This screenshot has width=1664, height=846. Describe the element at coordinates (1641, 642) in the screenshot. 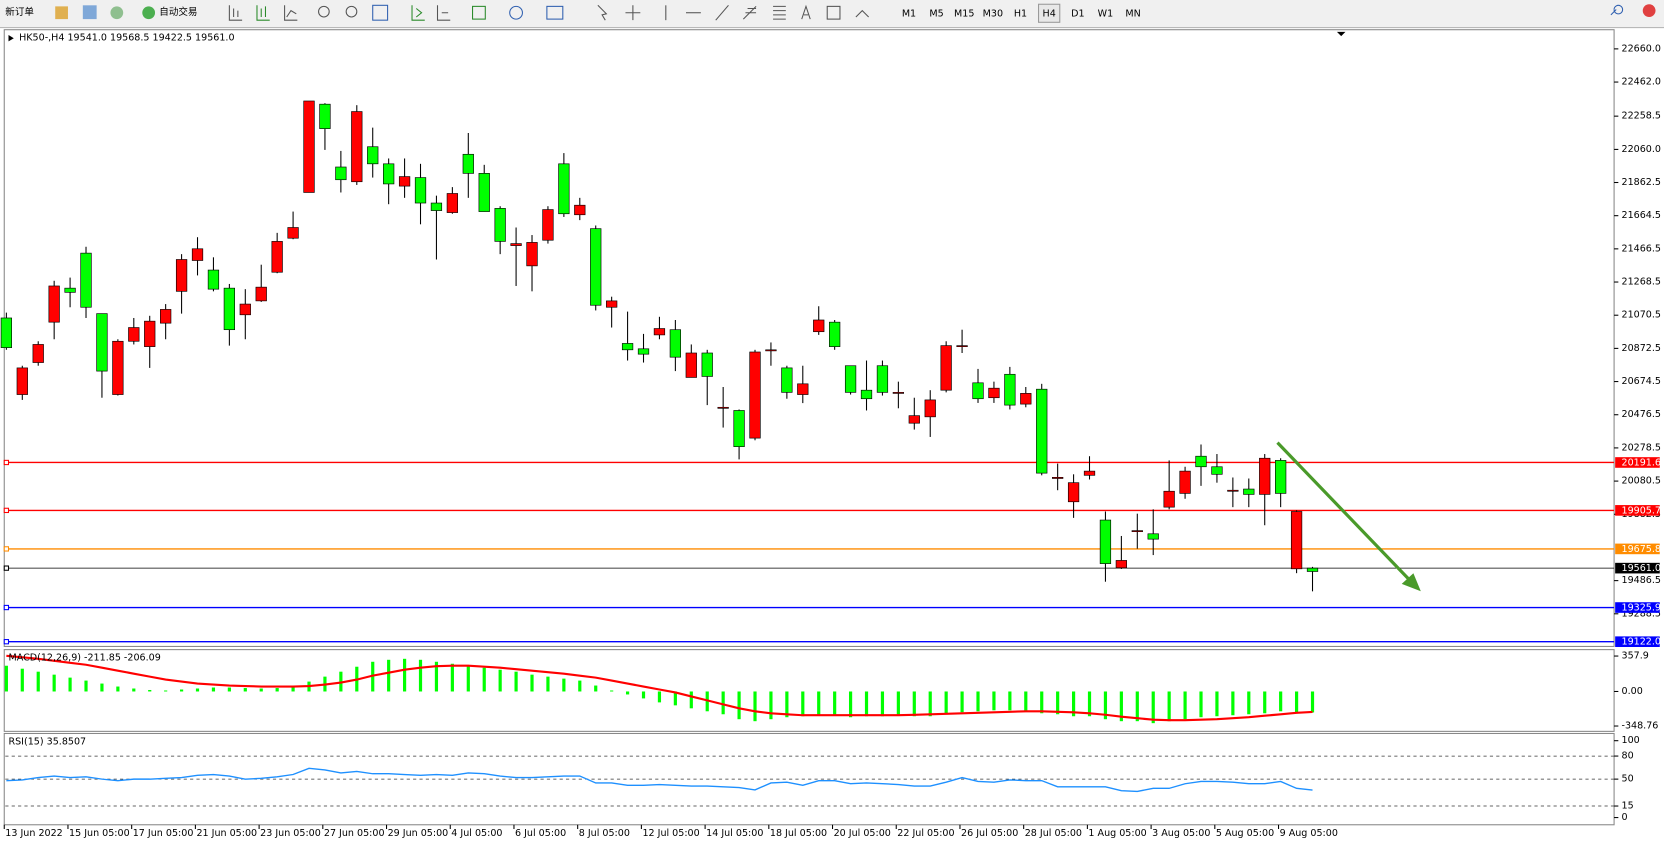

I see `level-price-label: 19122.0` at that location.